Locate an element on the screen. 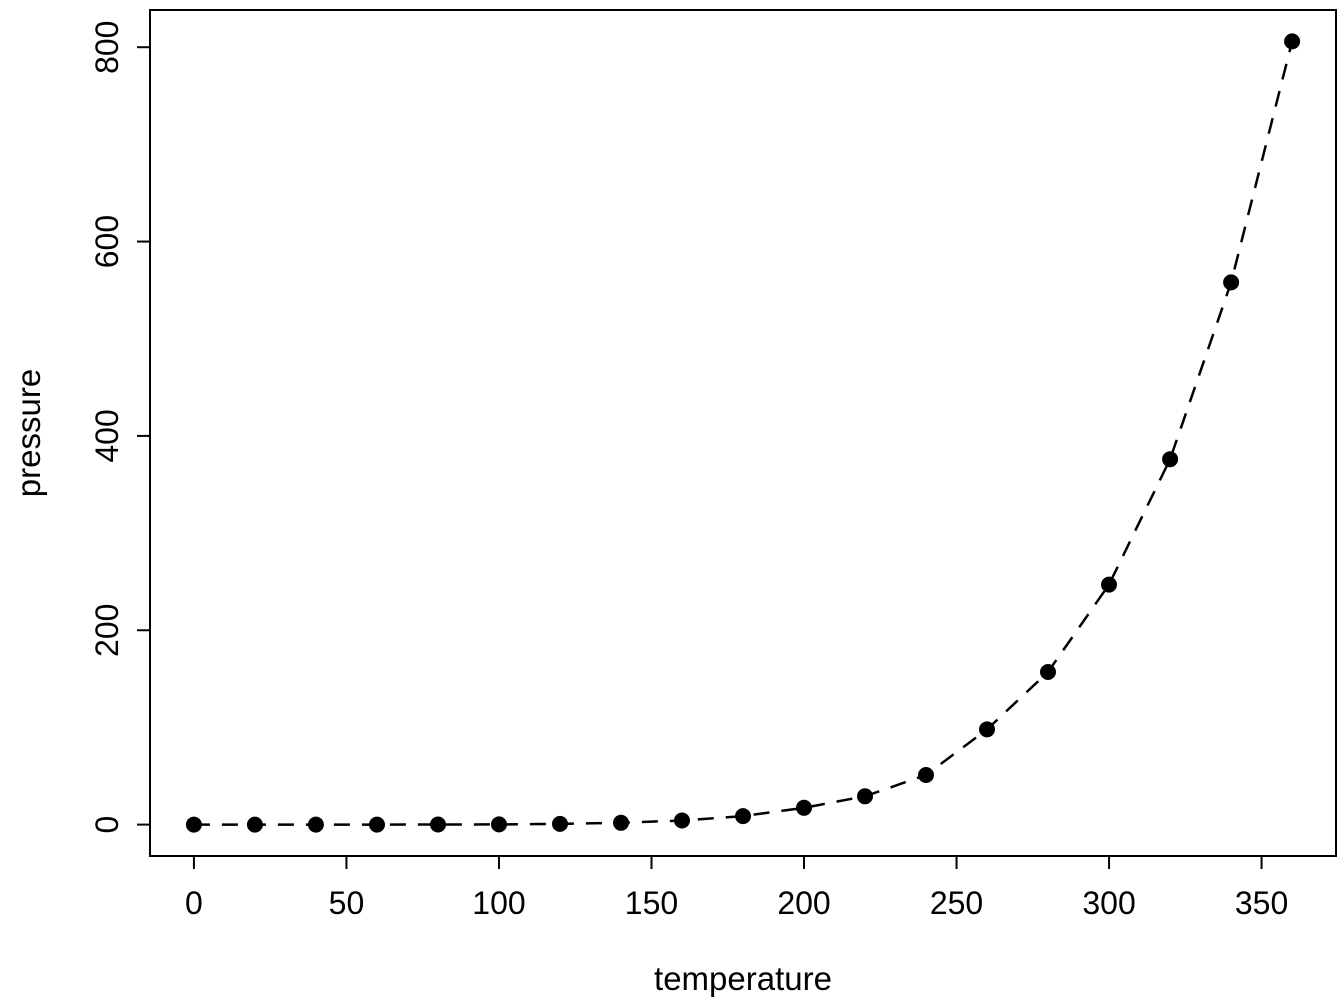 The height and width of the screenshot is (1008, 1344). x-axis-label: temperature is located at coordinates (743, 978).